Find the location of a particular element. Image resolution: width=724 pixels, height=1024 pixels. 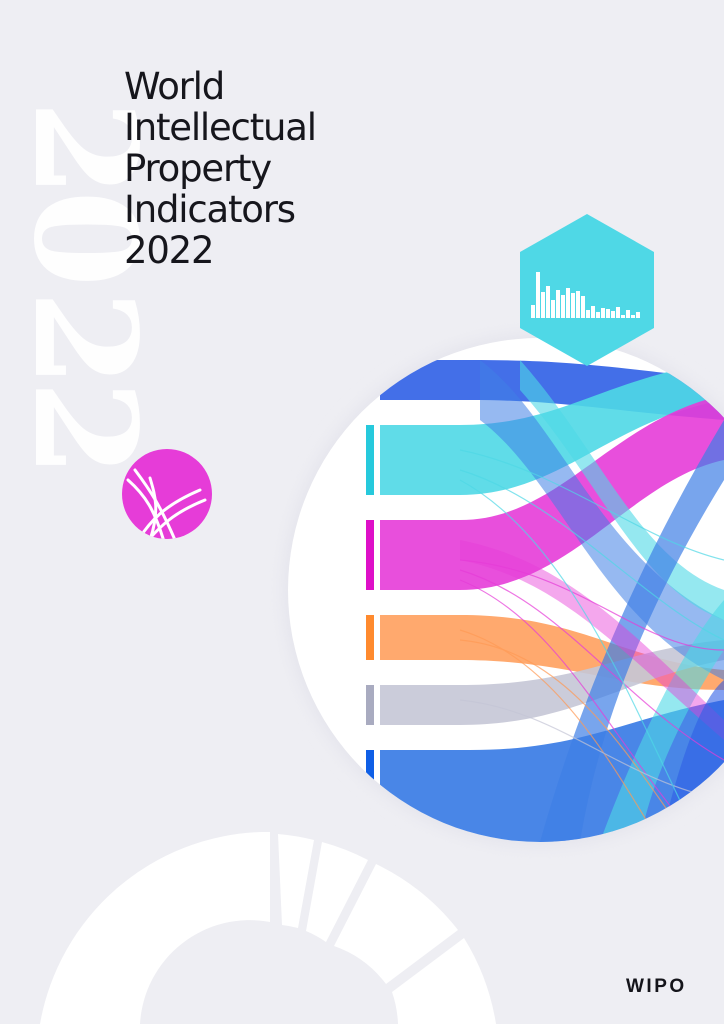

title-line-3: Property is located at coordinates (198, 168).